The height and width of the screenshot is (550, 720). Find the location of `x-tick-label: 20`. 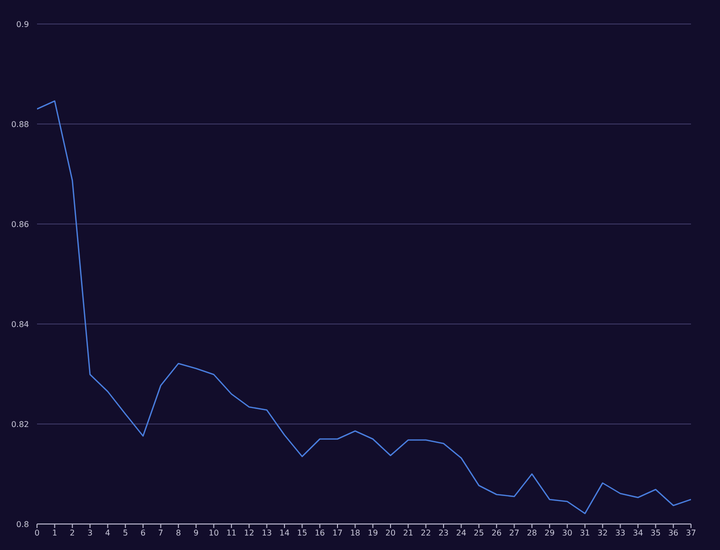

x-tick-label: 20 is located at coordinates (390, 533).